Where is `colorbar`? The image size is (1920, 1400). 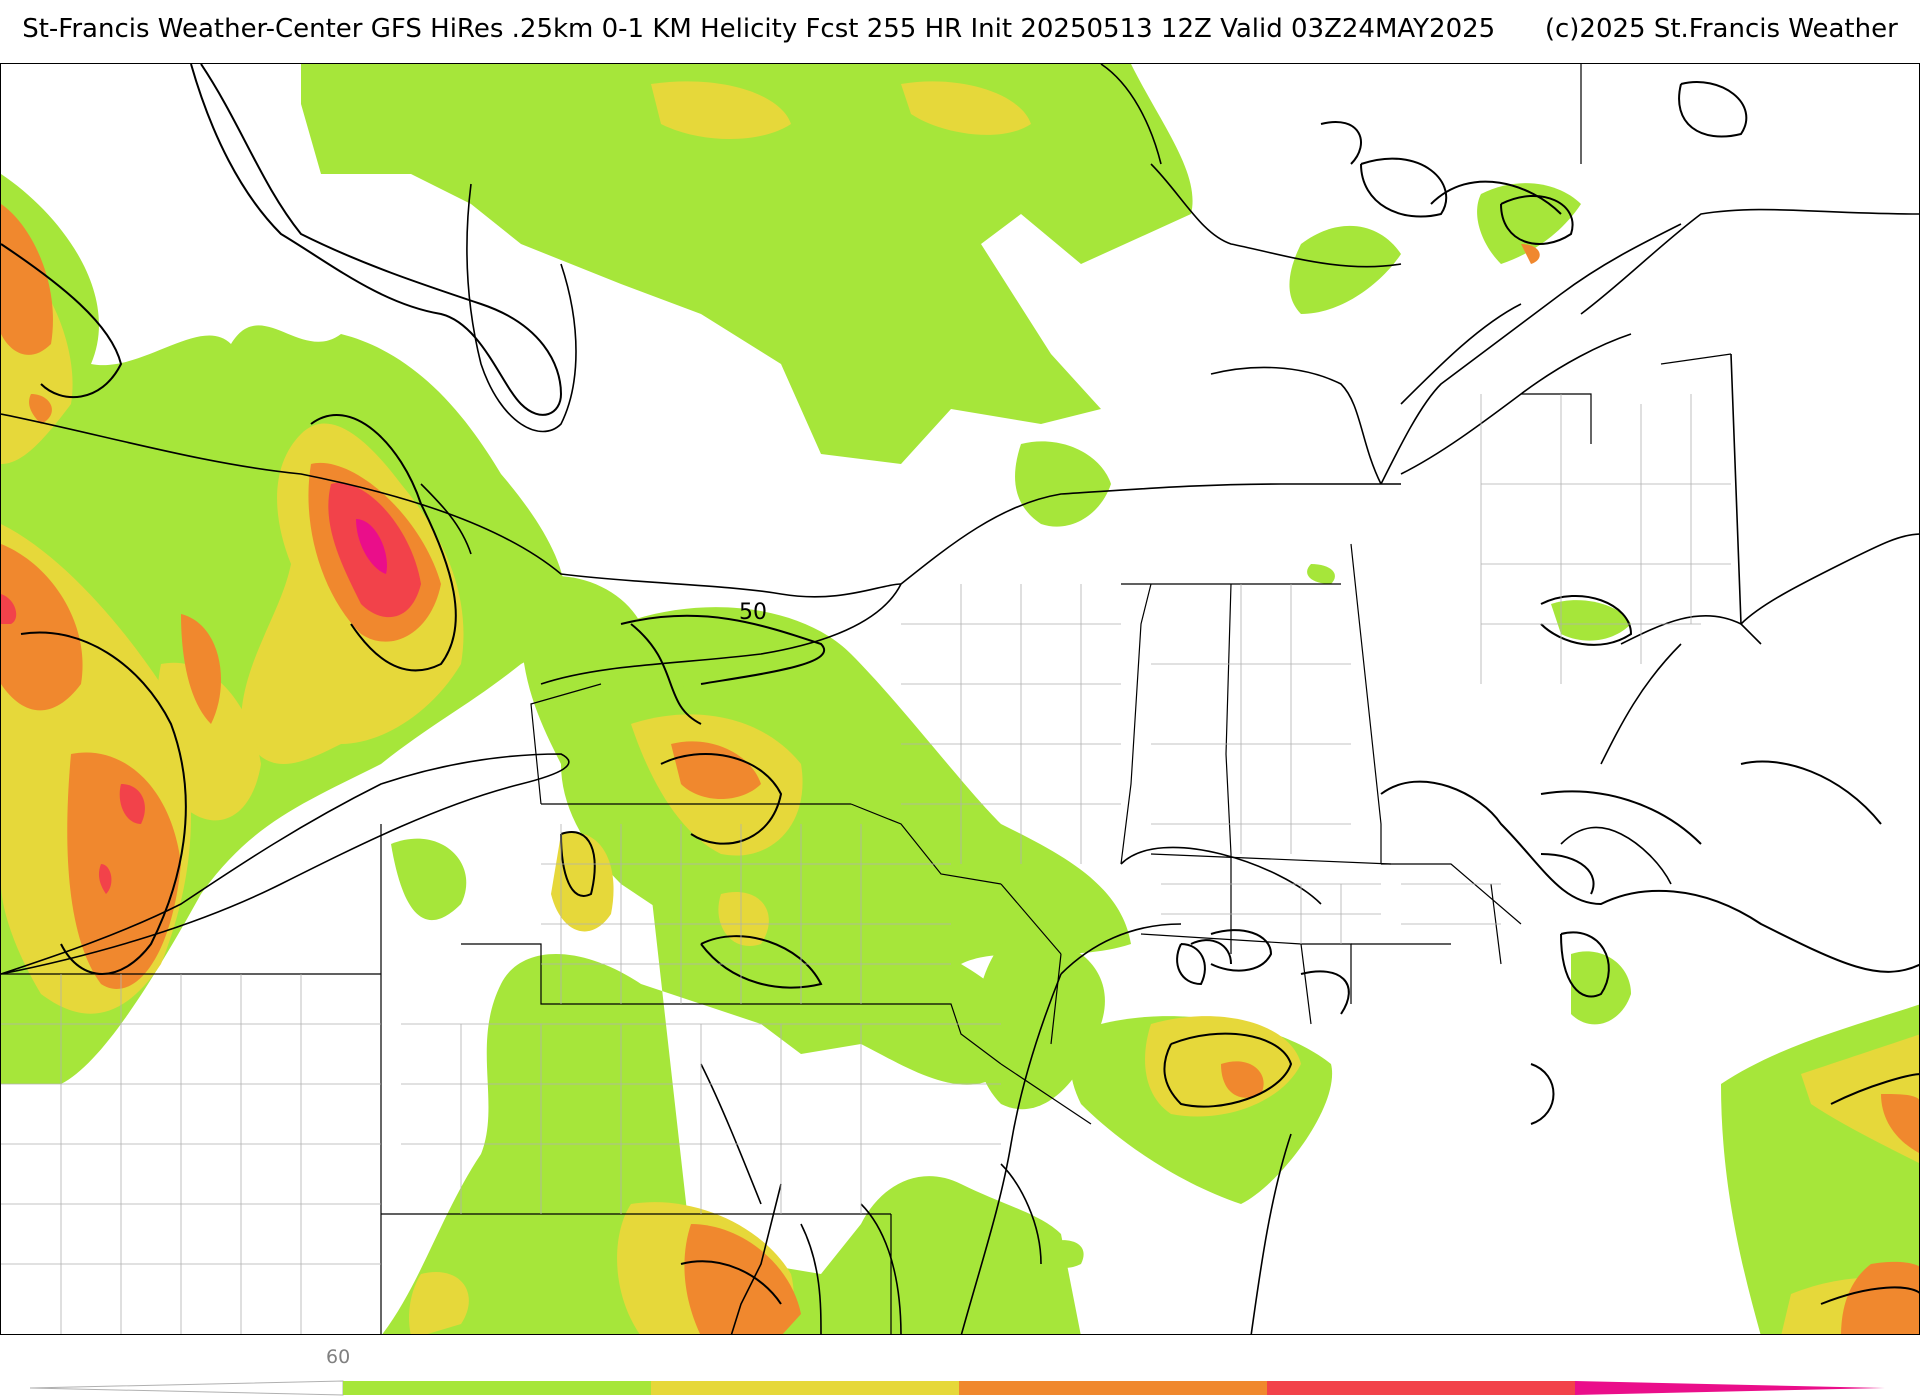 colorbar is located at coordinates (957, 1388).